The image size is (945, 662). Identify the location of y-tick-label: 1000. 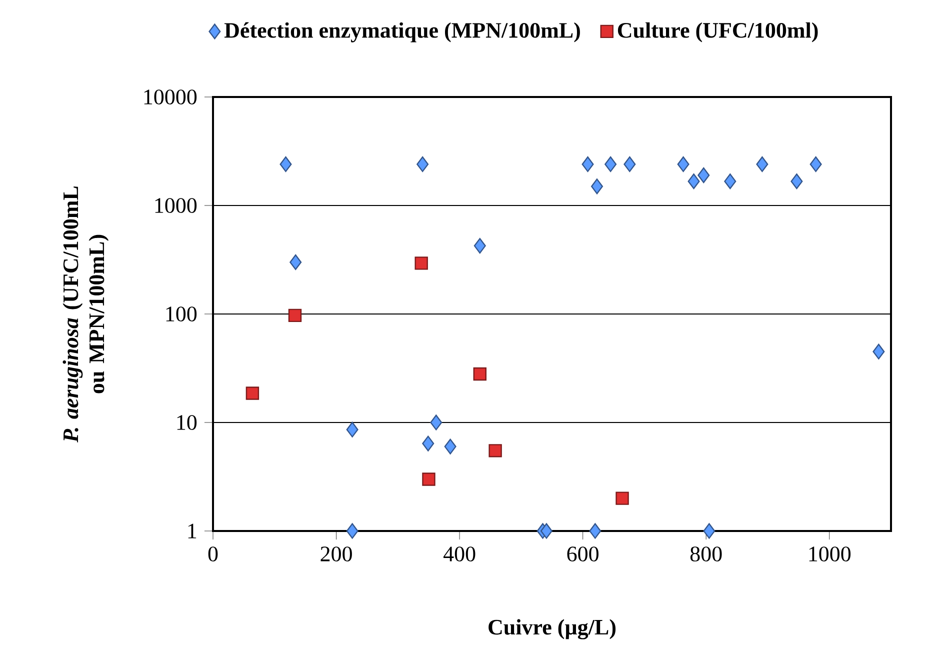
(176, 205).